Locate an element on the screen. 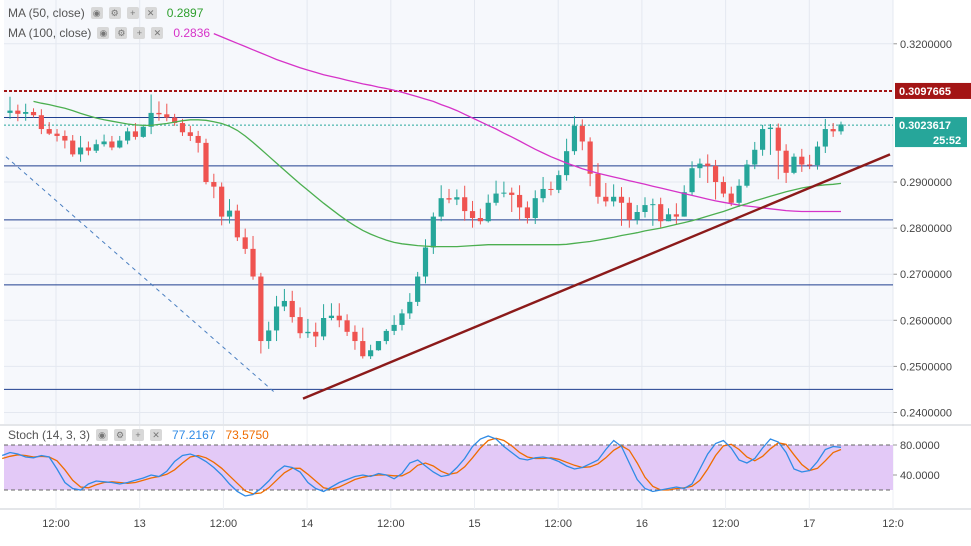 This screenshot has width=971, height=546. ma100-legend-value: 0.2836 is located at coordinates (192, 33).